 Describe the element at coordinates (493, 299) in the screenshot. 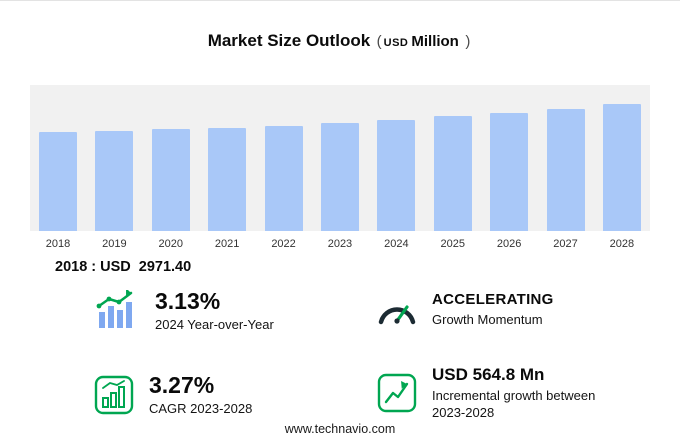

I see `momentum-value: ACCELERATING` at that location.